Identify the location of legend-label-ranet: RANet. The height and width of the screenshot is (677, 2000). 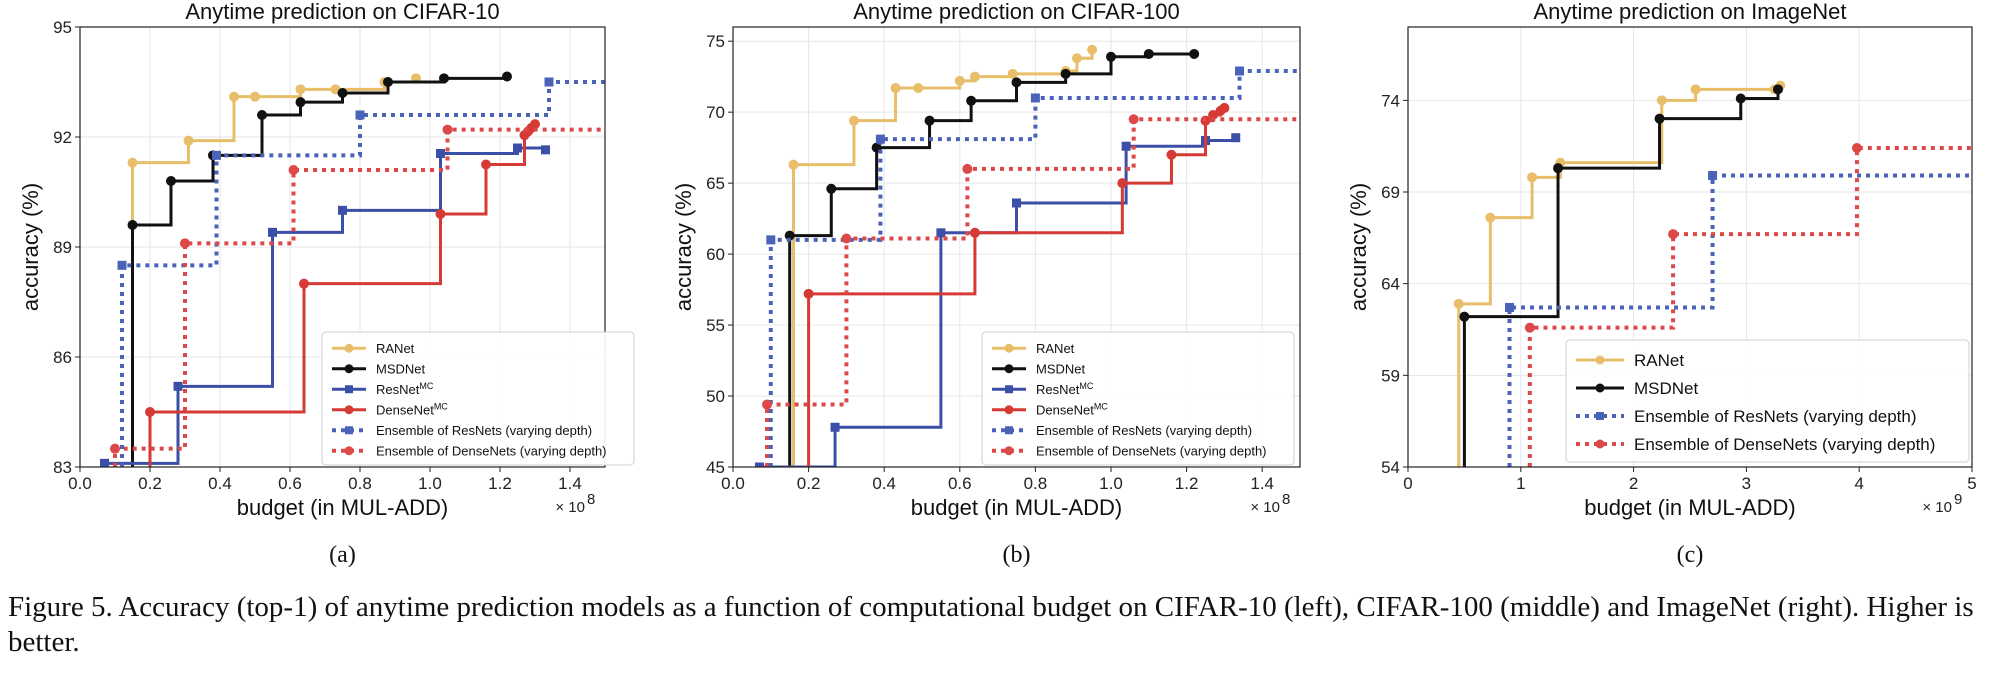
(1659, 360).